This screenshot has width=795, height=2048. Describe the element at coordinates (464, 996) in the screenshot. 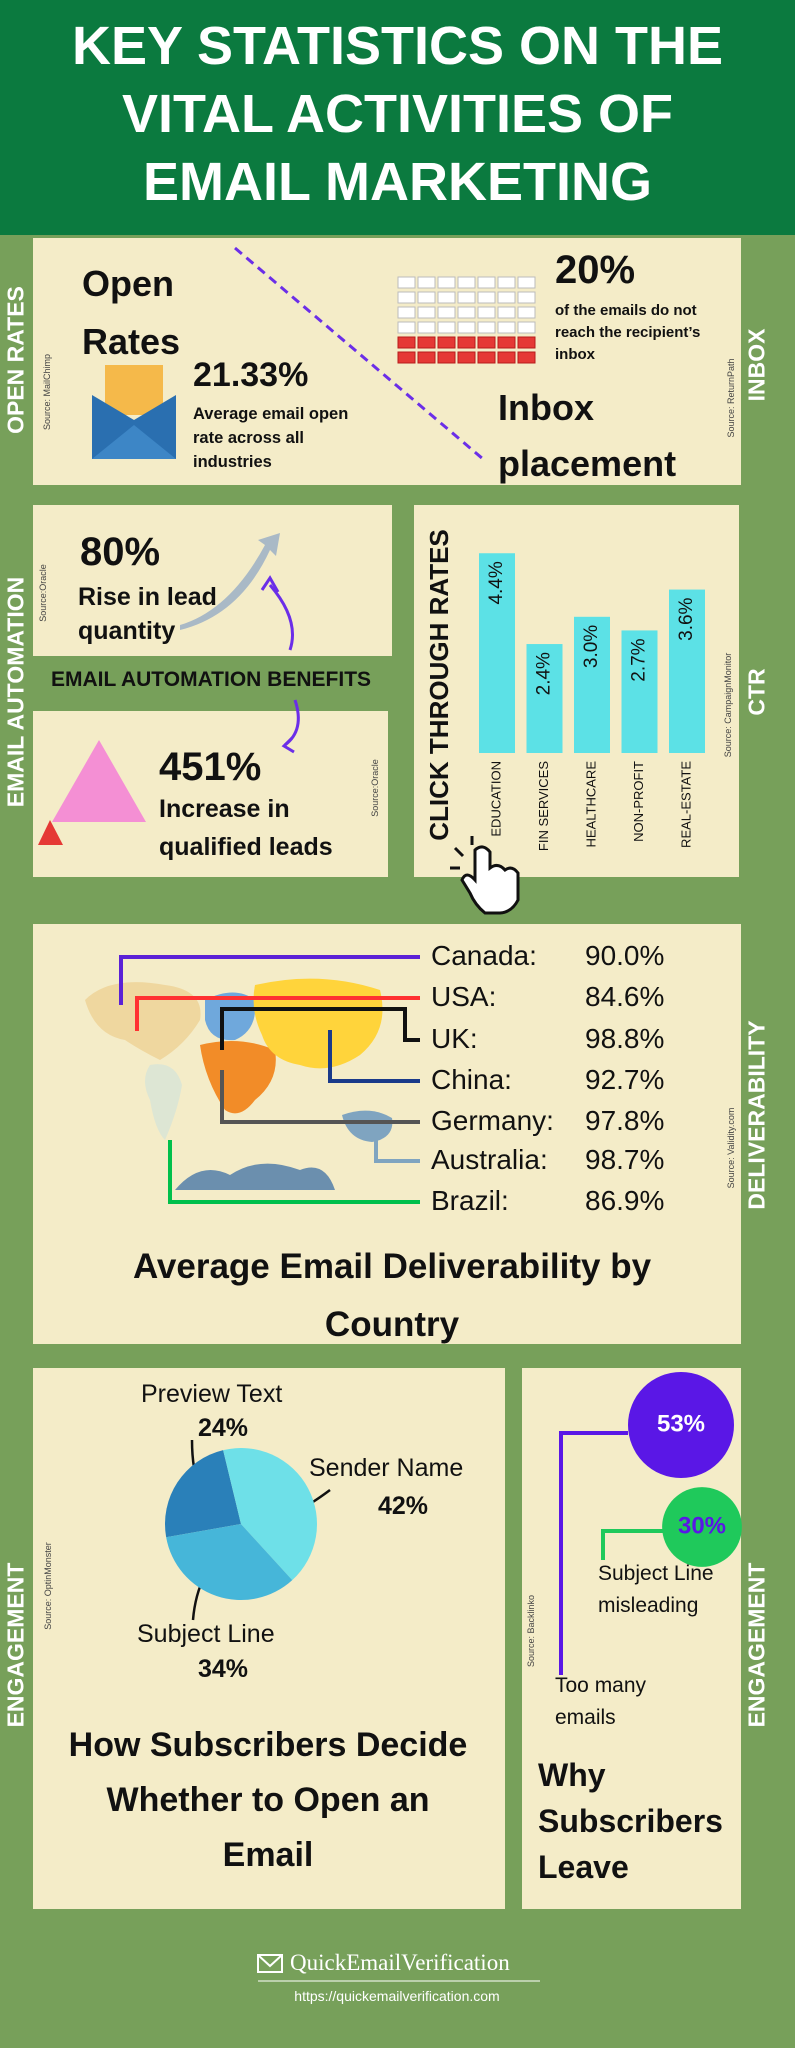

I see `country: USA:` at that location.